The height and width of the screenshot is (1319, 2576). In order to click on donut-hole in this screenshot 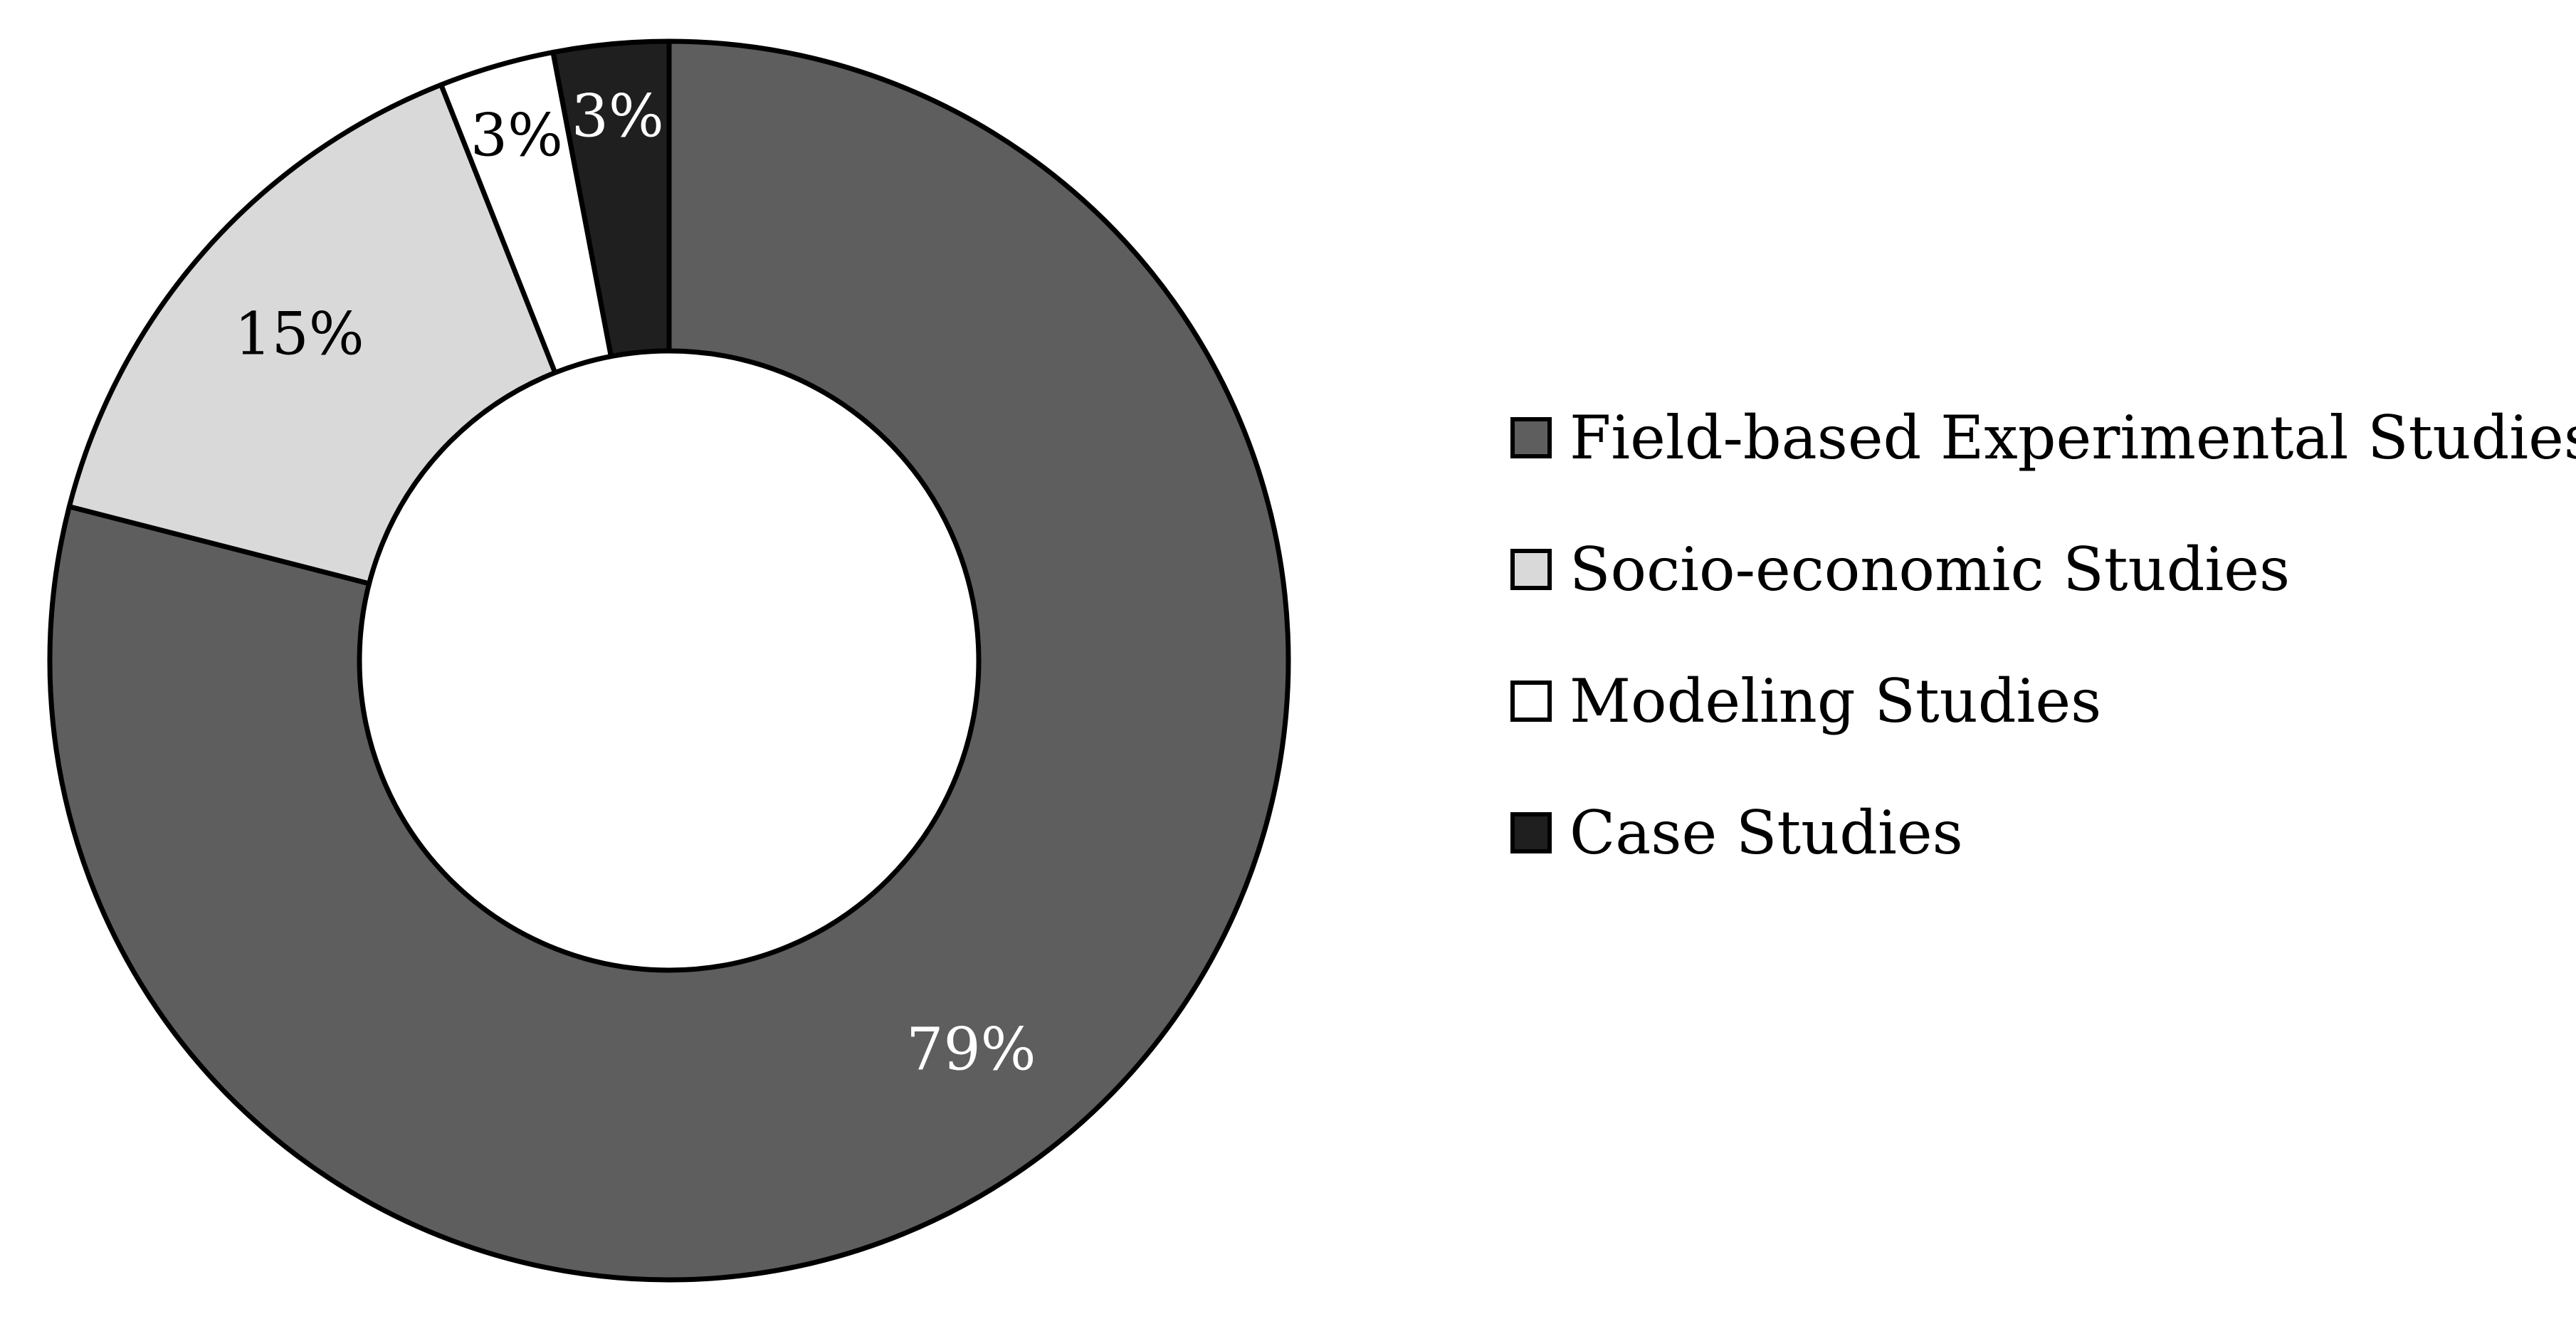, I will do `click(669, 660)`.